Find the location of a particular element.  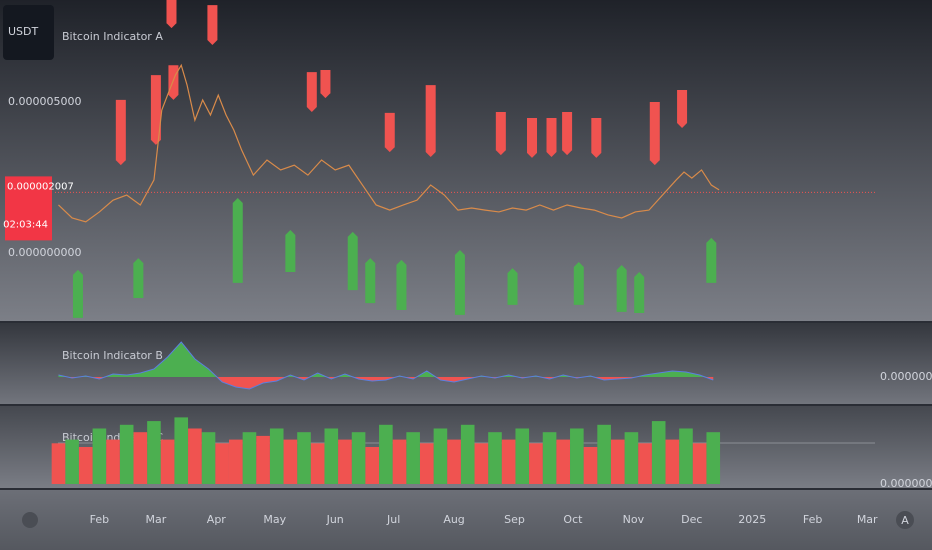

auto-button is located at coordinates (905, 520).